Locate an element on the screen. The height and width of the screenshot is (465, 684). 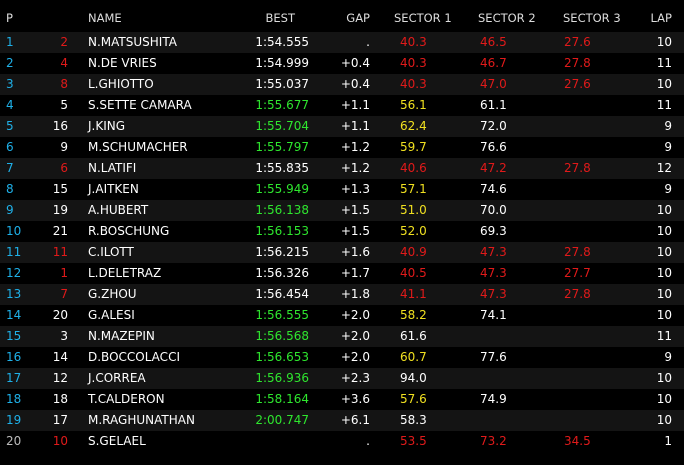
driver-name-cell: G.ZHOU is located at coordinates (112, 294).